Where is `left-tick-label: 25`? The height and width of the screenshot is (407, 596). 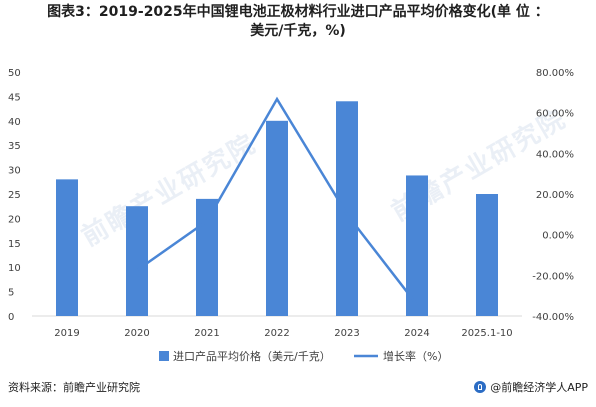 left-tick-label: 25 is located at coordinates (14, 195).